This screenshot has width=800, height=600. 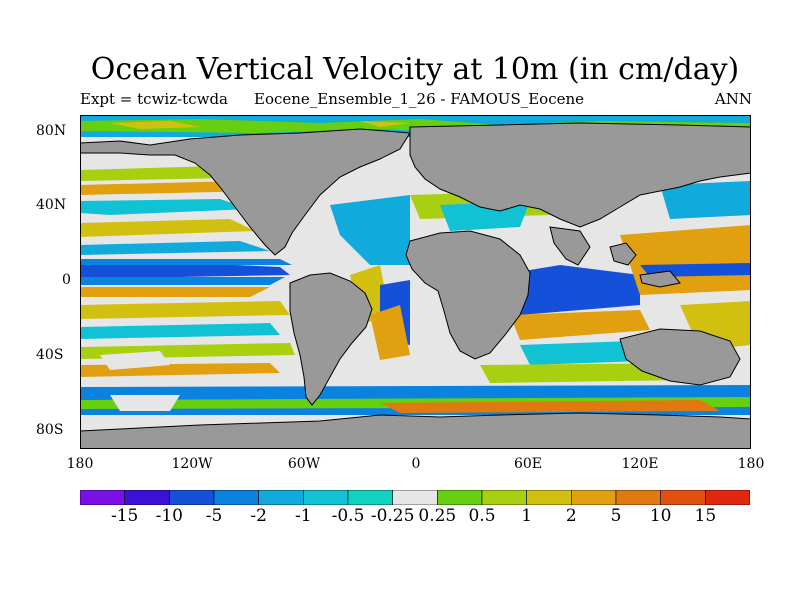 I want to click on atlantic-orange, so click(x=390, y=332).